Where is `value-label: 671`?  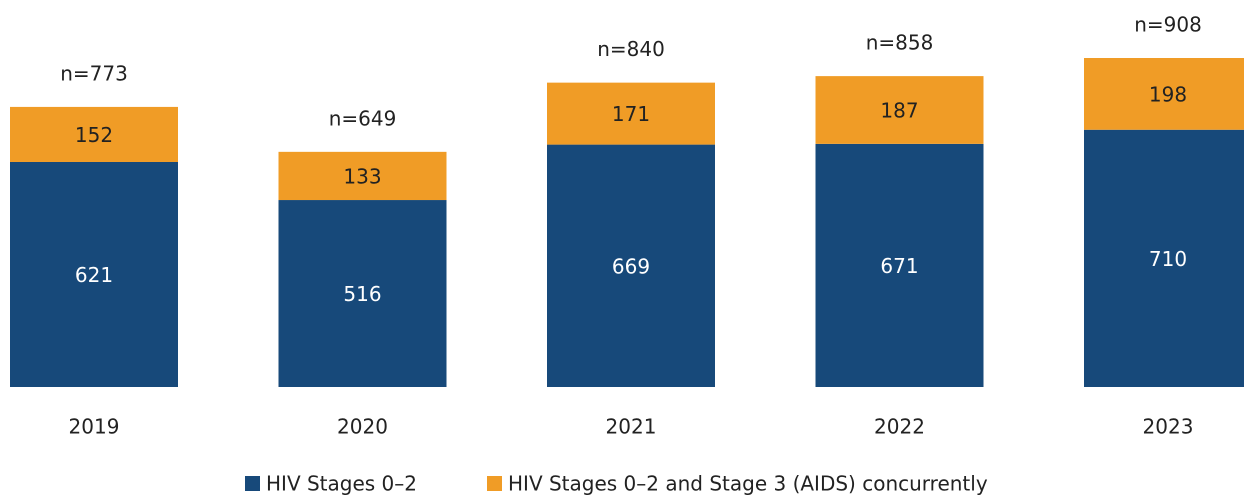
value-label: 671 is located at coordinates (899, 266).